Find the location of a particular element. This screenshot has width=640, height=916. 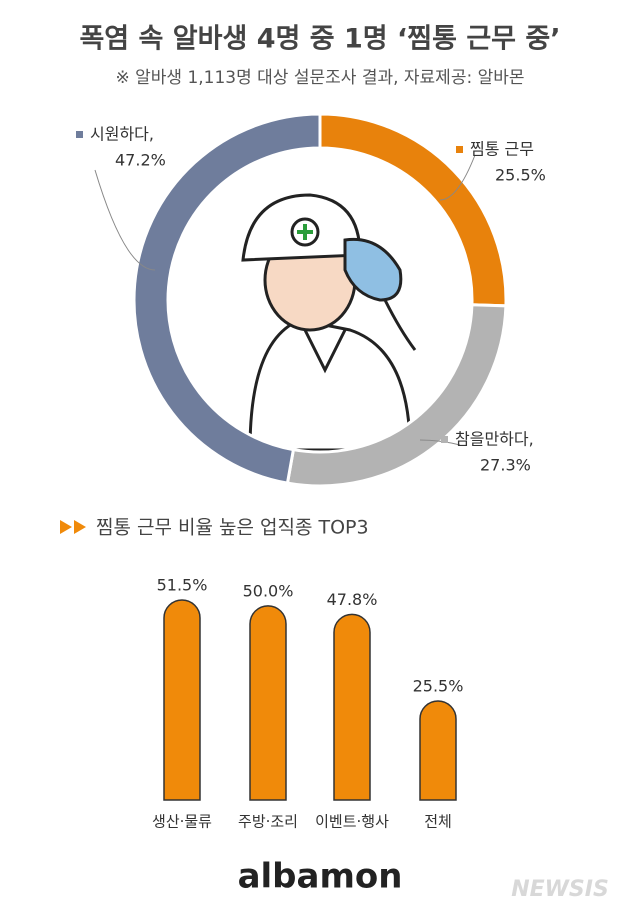

segment-label: 찜통 근무 is located at coordinates (502, 149).